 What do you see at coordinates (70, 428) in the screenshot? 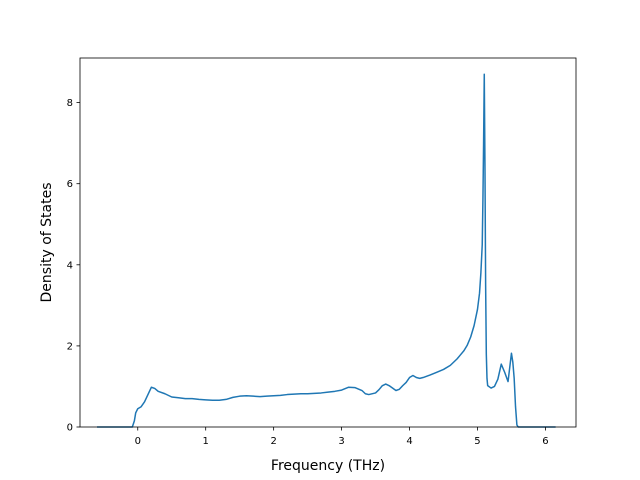
I see `y-tick-label: 0` at bounding box center [70, 428].